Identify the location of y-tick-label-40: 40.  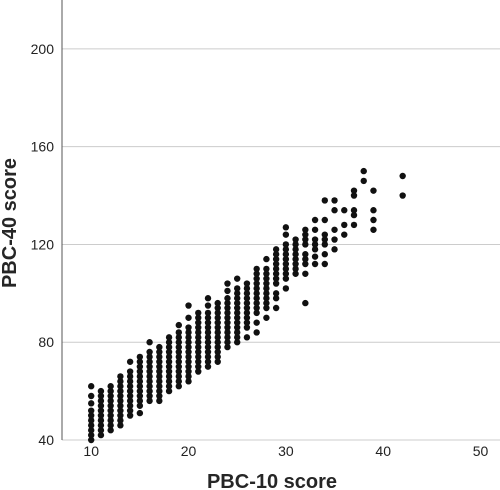
(46, 440).